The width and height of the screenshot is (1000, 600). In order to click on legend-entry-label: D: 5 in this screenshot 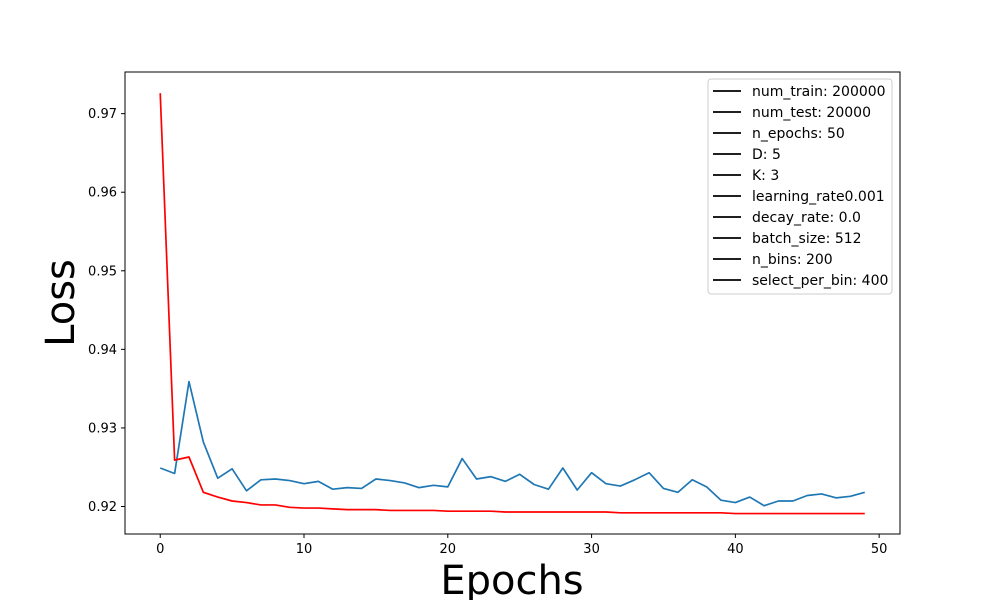, I will do `click(766, 155)`.